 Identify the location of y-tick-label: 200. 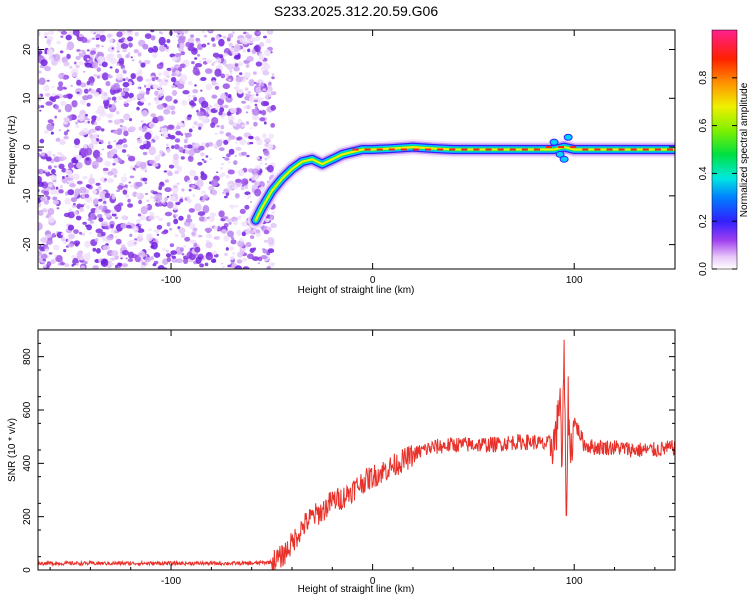
(27, 516).